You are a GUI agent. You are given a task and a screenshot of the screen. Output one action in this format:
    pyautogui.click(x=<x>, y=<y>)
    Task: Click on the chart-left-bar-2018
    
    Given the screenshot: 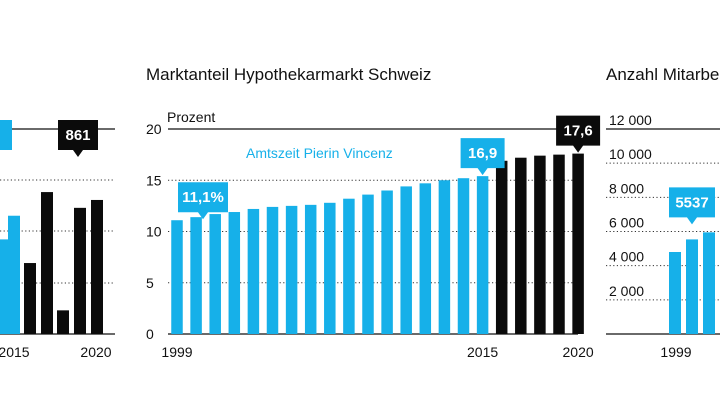 What is the action you would take?
    pyautogui.click(x=63, y=322)
    